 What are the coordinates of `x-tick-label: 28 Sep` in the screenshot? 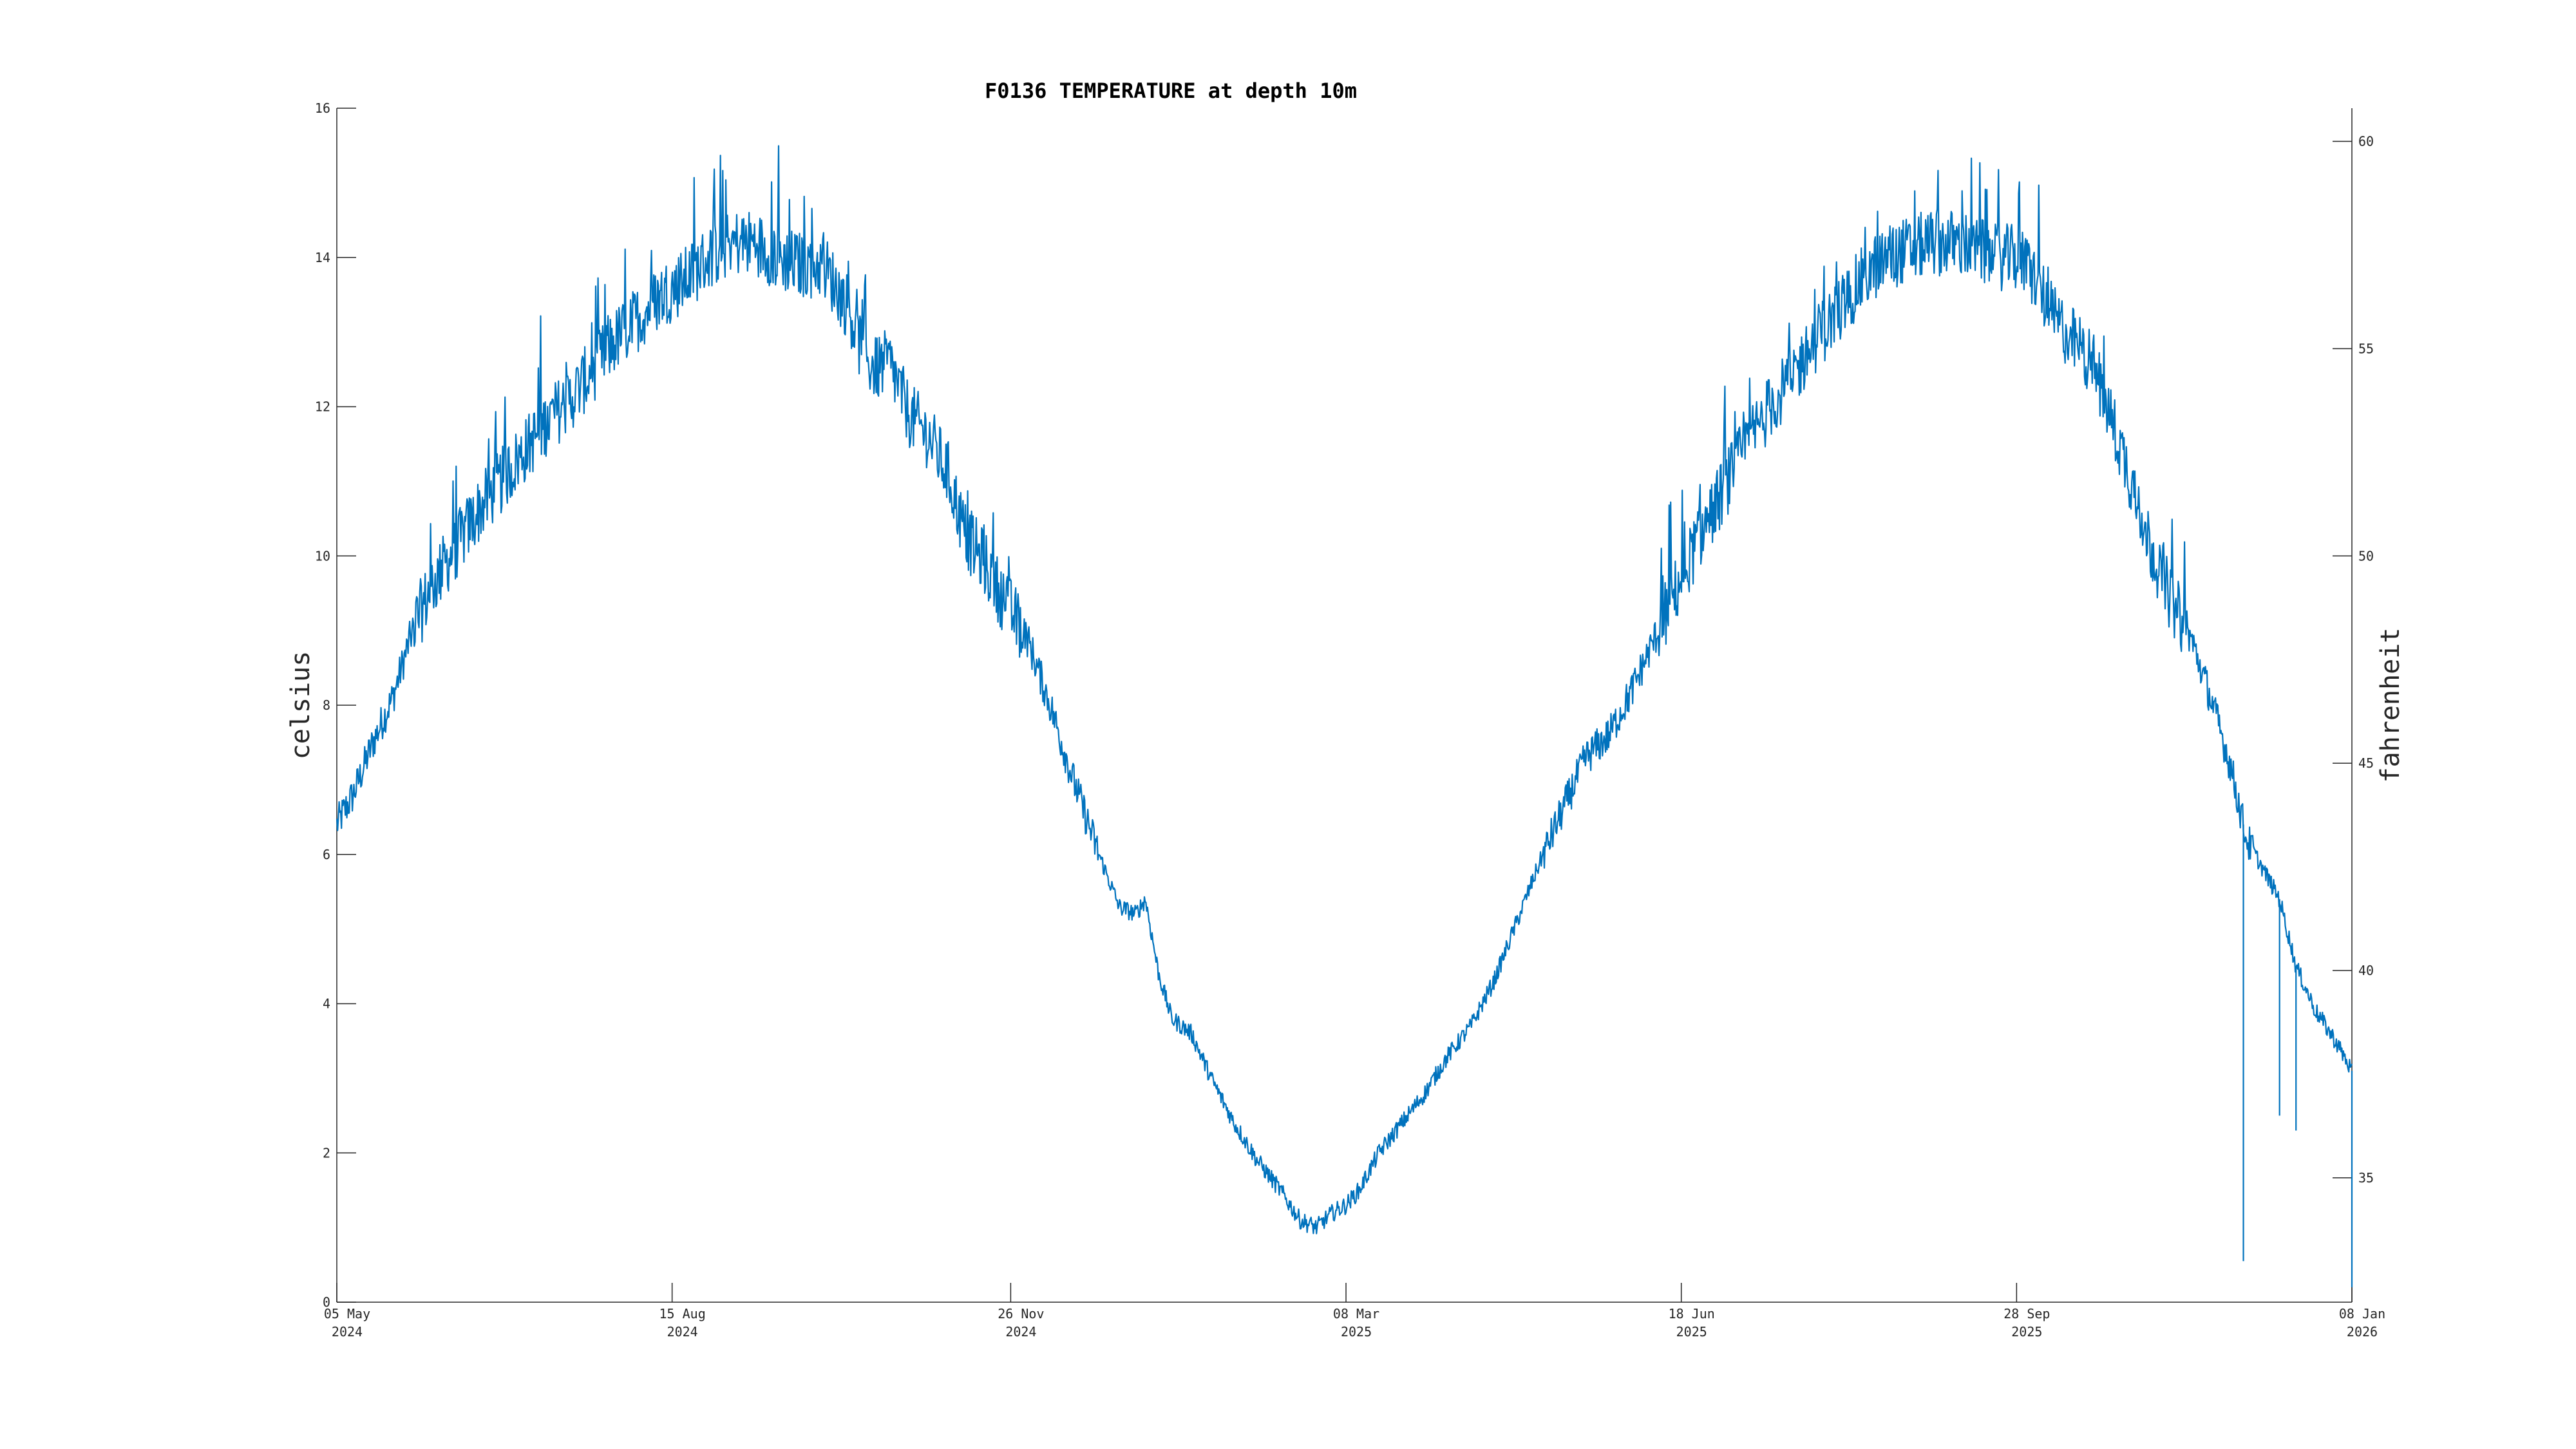 It's located at (2026, 1314).